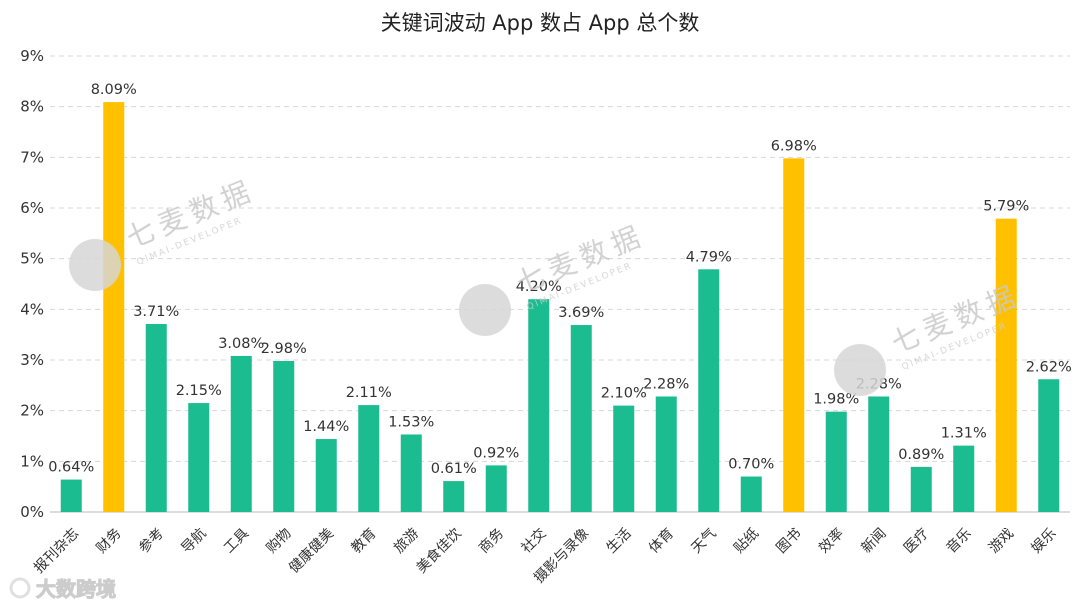 This screenshot has height=608, width=1080. I want to click on x-tick-label: 购物, so click(278, 541).